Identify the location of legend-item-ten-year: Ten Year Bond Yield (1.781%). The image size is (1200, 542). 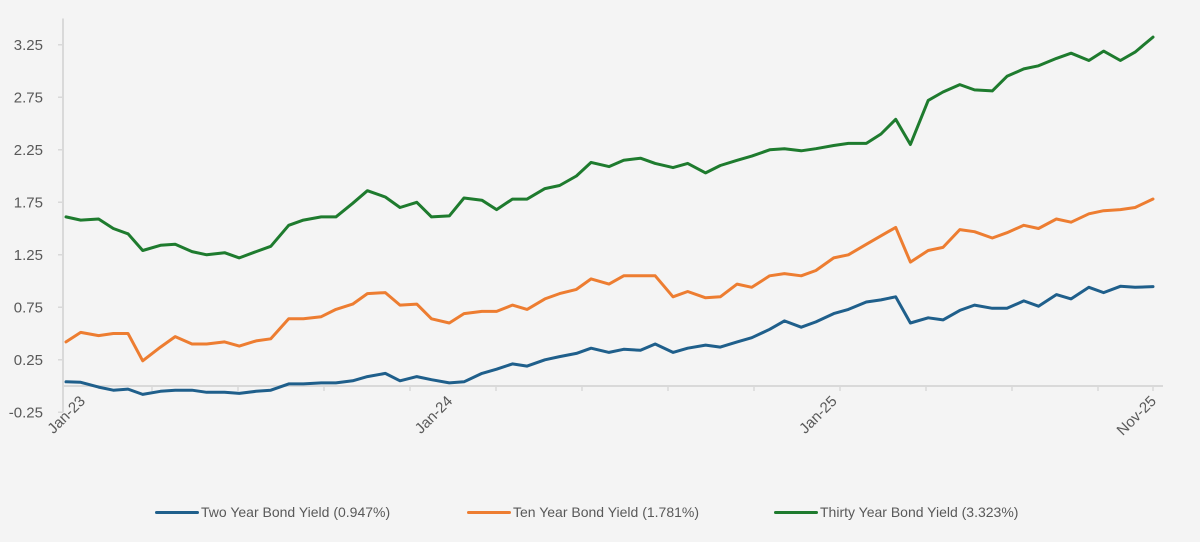
(583, 512).